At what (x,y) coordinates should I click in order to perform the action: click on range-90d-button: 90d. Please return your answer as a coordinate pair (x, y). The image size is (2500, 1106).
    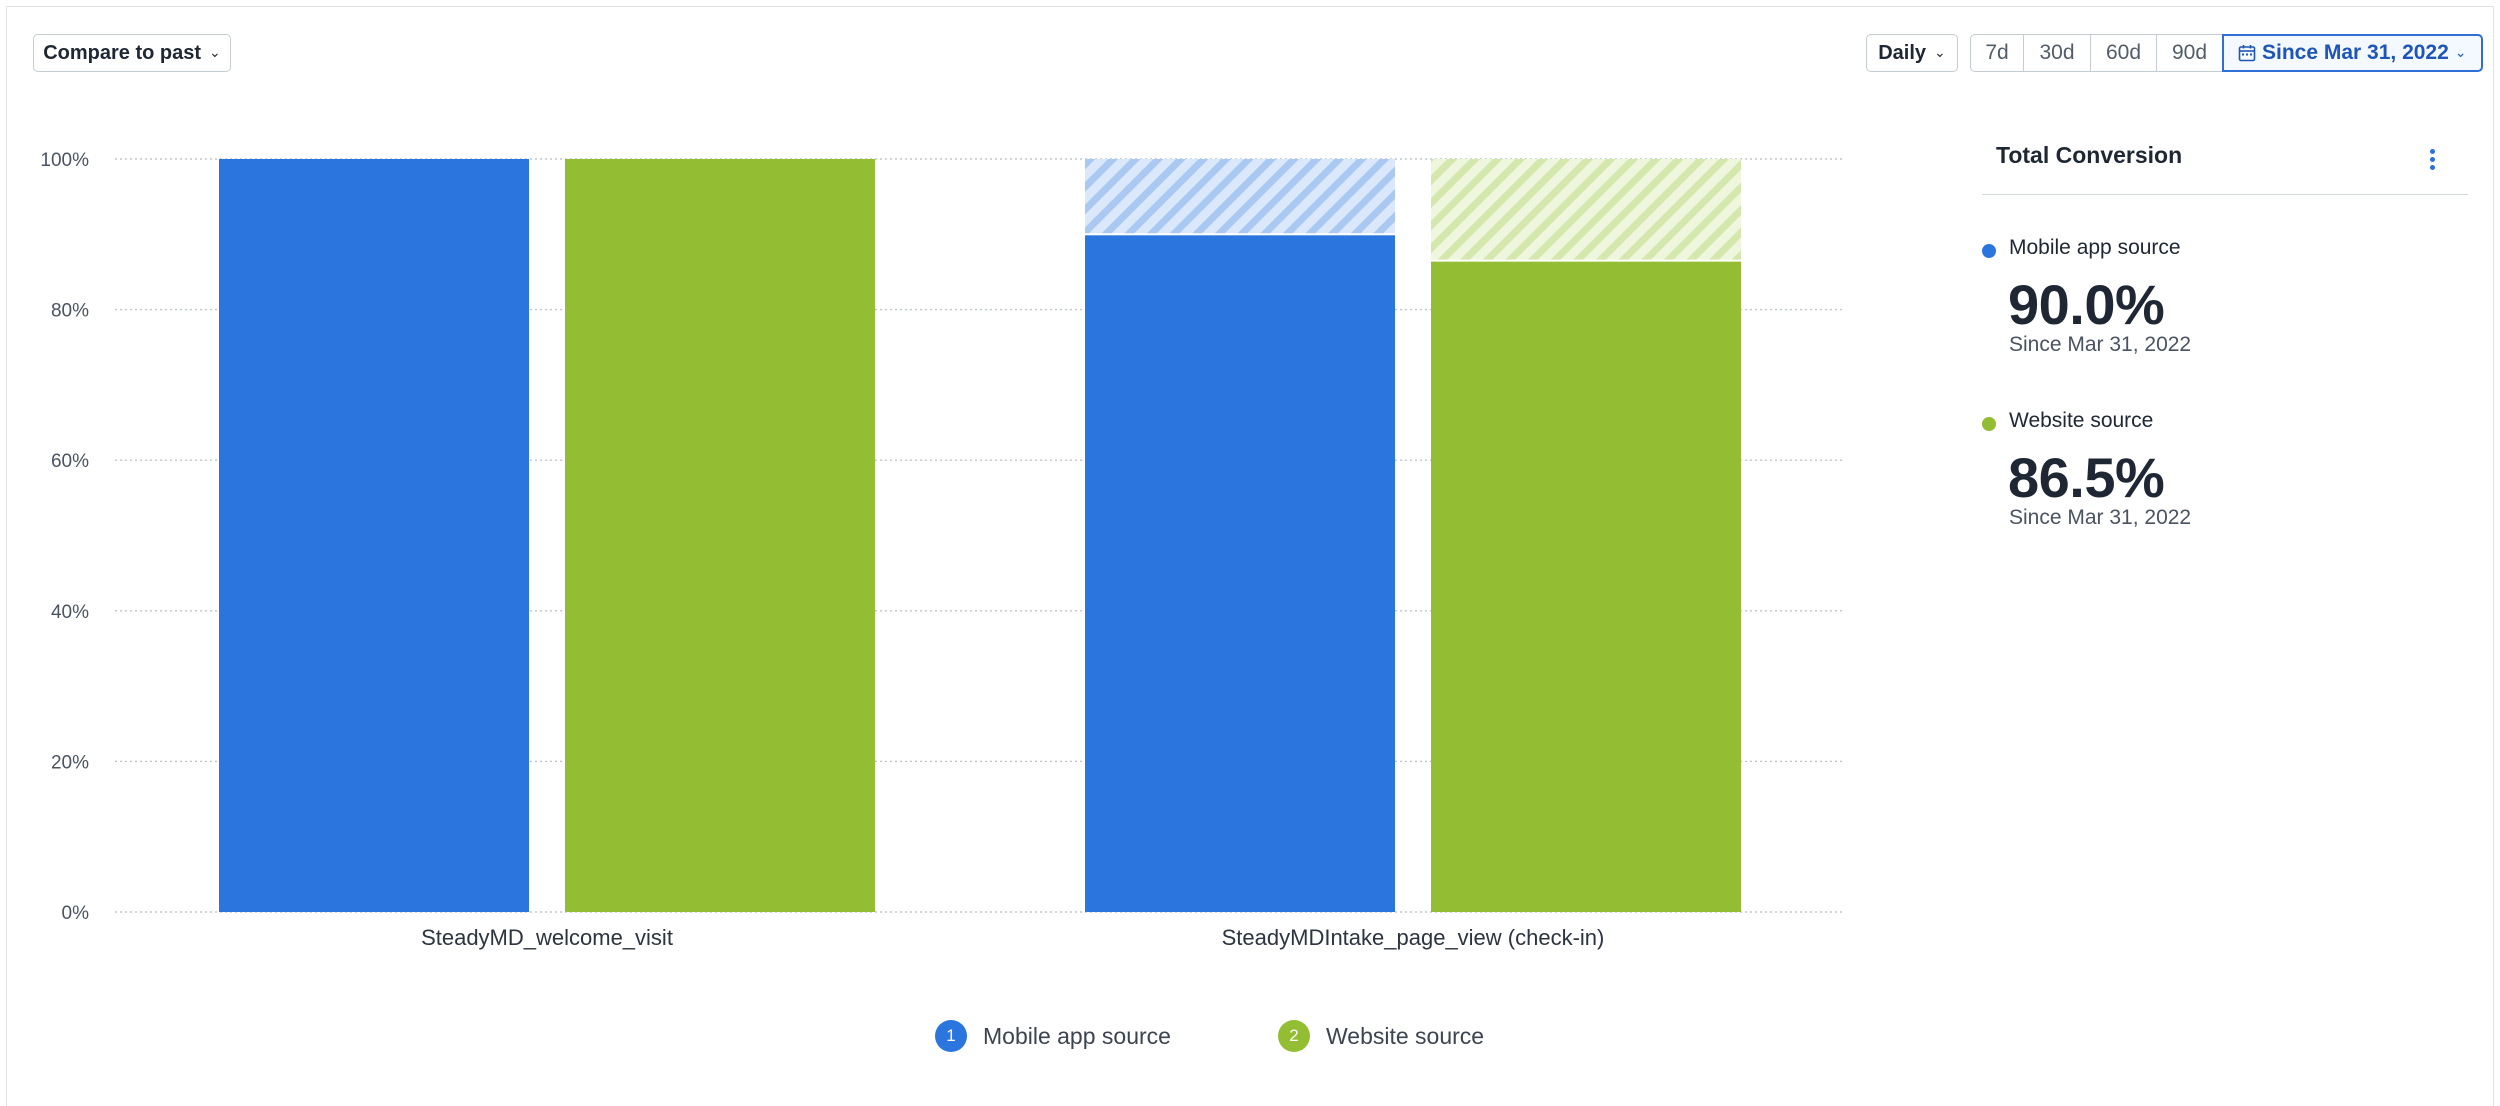
    Looking at the image, I should click on (2189, 53).